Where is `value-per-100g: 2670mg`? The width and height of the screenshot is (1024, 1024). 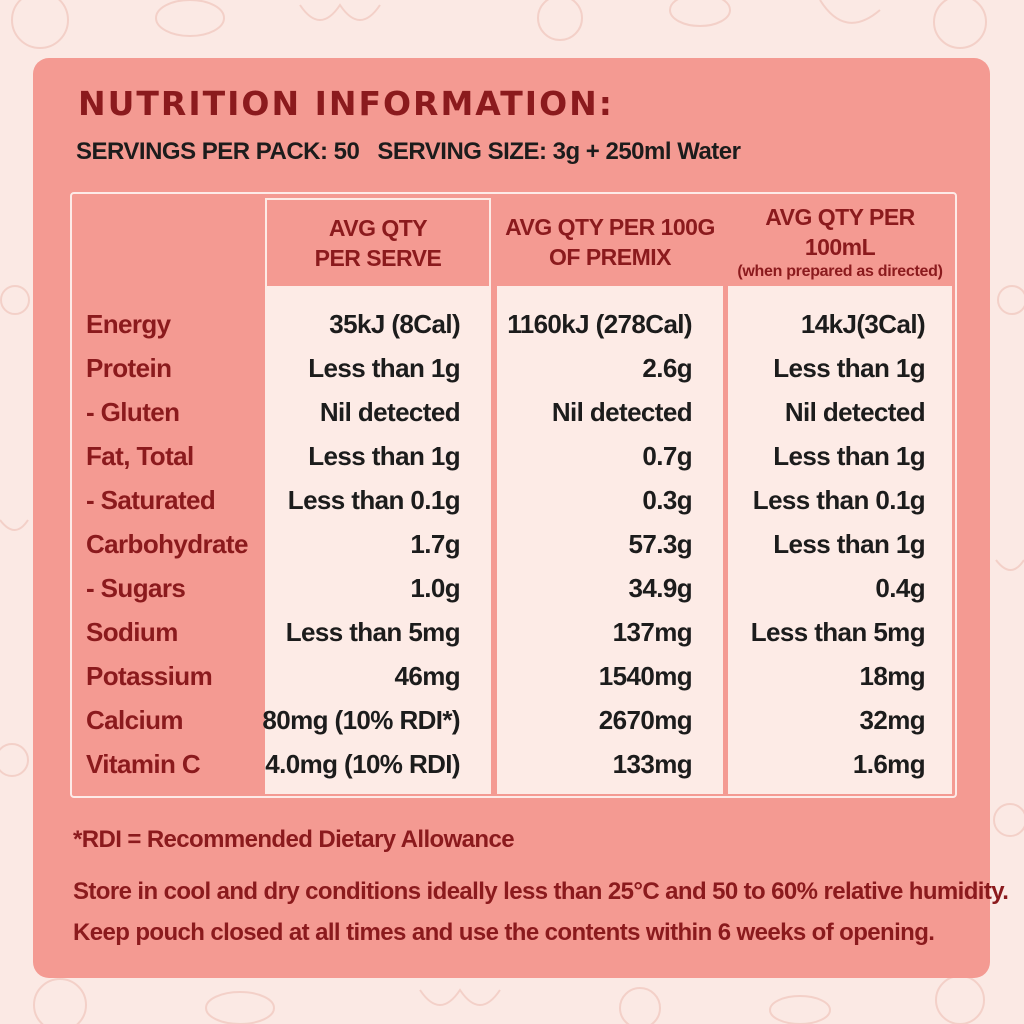 value-per-100g: 2670mg is located at coordinates (645, 720).